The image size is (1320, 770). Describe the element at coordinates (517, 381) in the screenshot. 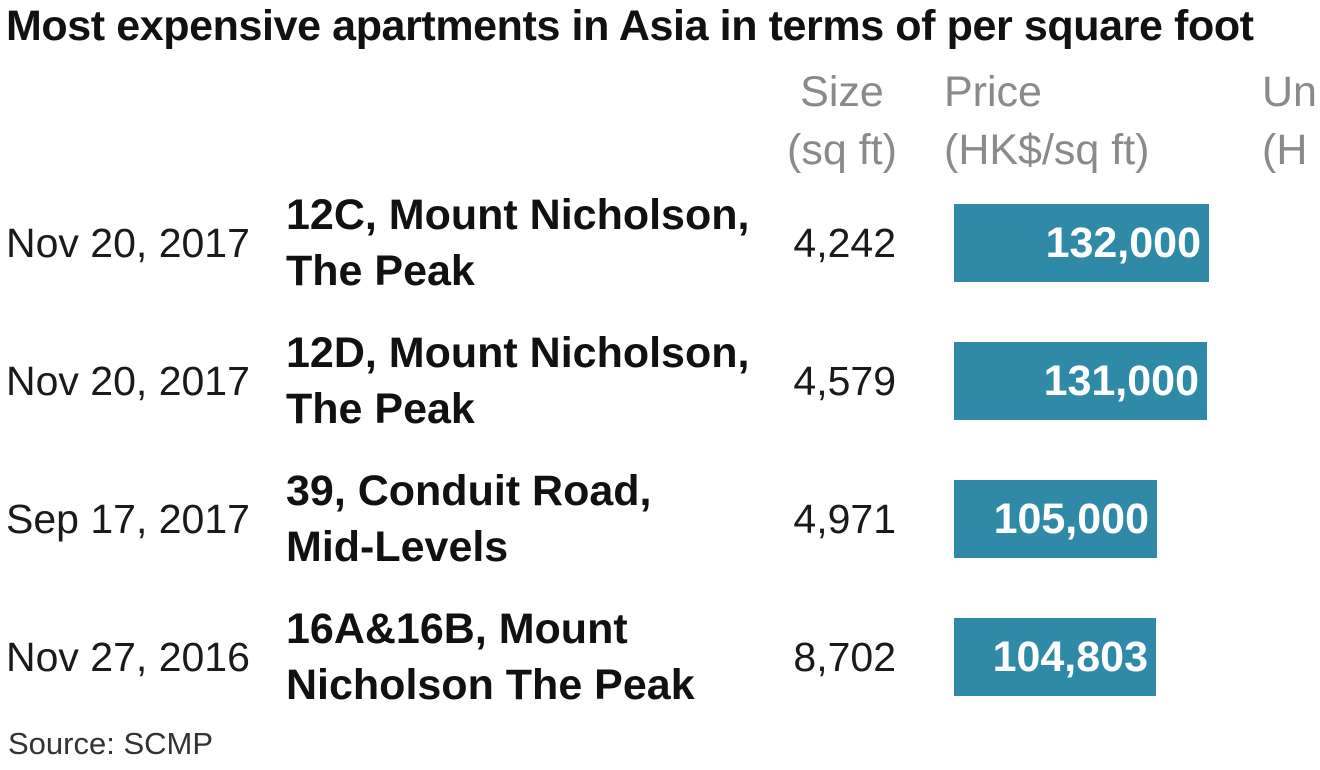

I see `apartment-location: 12D, Mount Nicholson, The Peak` at that location.